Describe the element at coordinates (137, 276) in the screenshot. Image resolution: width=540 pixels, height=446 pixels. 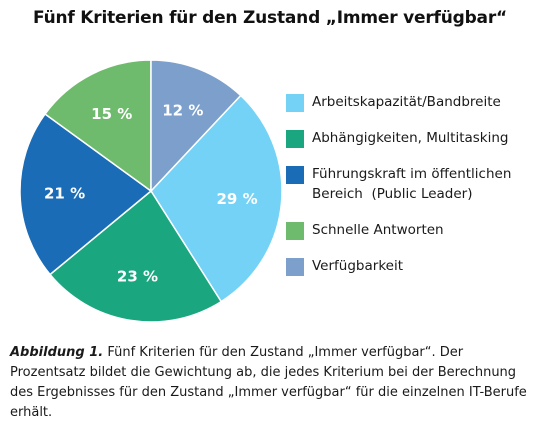
I see `pie-label-abhaengigkeiten: 23 %` at that location.